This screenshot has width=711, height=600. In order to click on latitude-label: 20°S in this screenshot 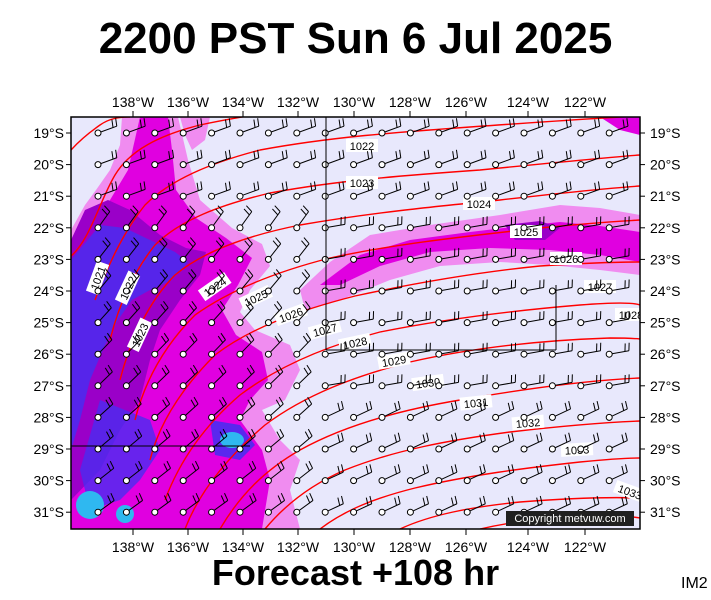, I will do `click(665, 165)`.